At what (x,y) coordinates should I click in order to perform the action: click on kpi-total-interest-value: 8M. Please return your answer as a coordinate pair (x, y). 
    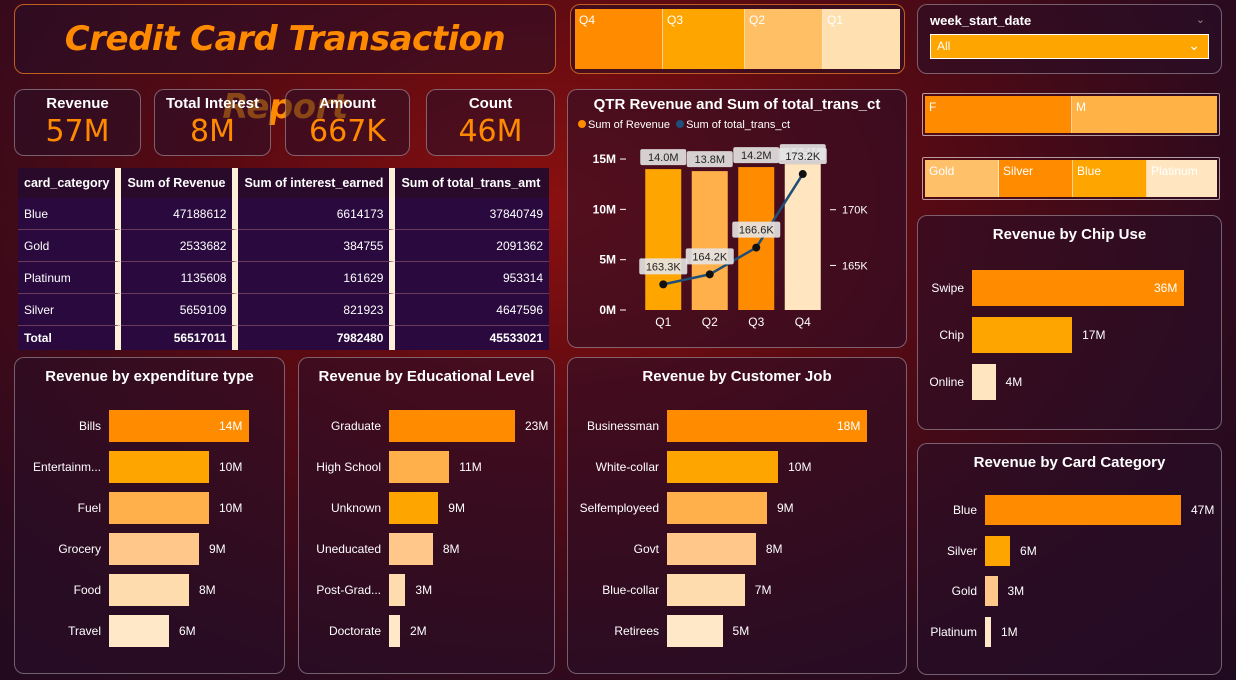
    Looking at the image, I should click on (212, 131).